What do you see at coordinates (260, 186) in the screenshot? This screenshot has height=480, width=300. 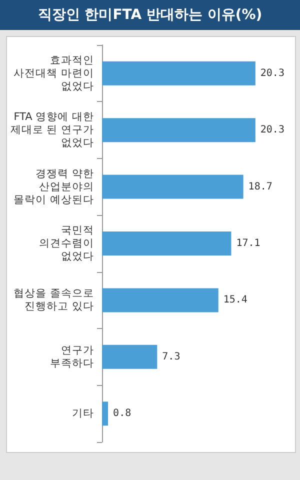 I see `data-label: 18.7` at bounding box center [260, 186].